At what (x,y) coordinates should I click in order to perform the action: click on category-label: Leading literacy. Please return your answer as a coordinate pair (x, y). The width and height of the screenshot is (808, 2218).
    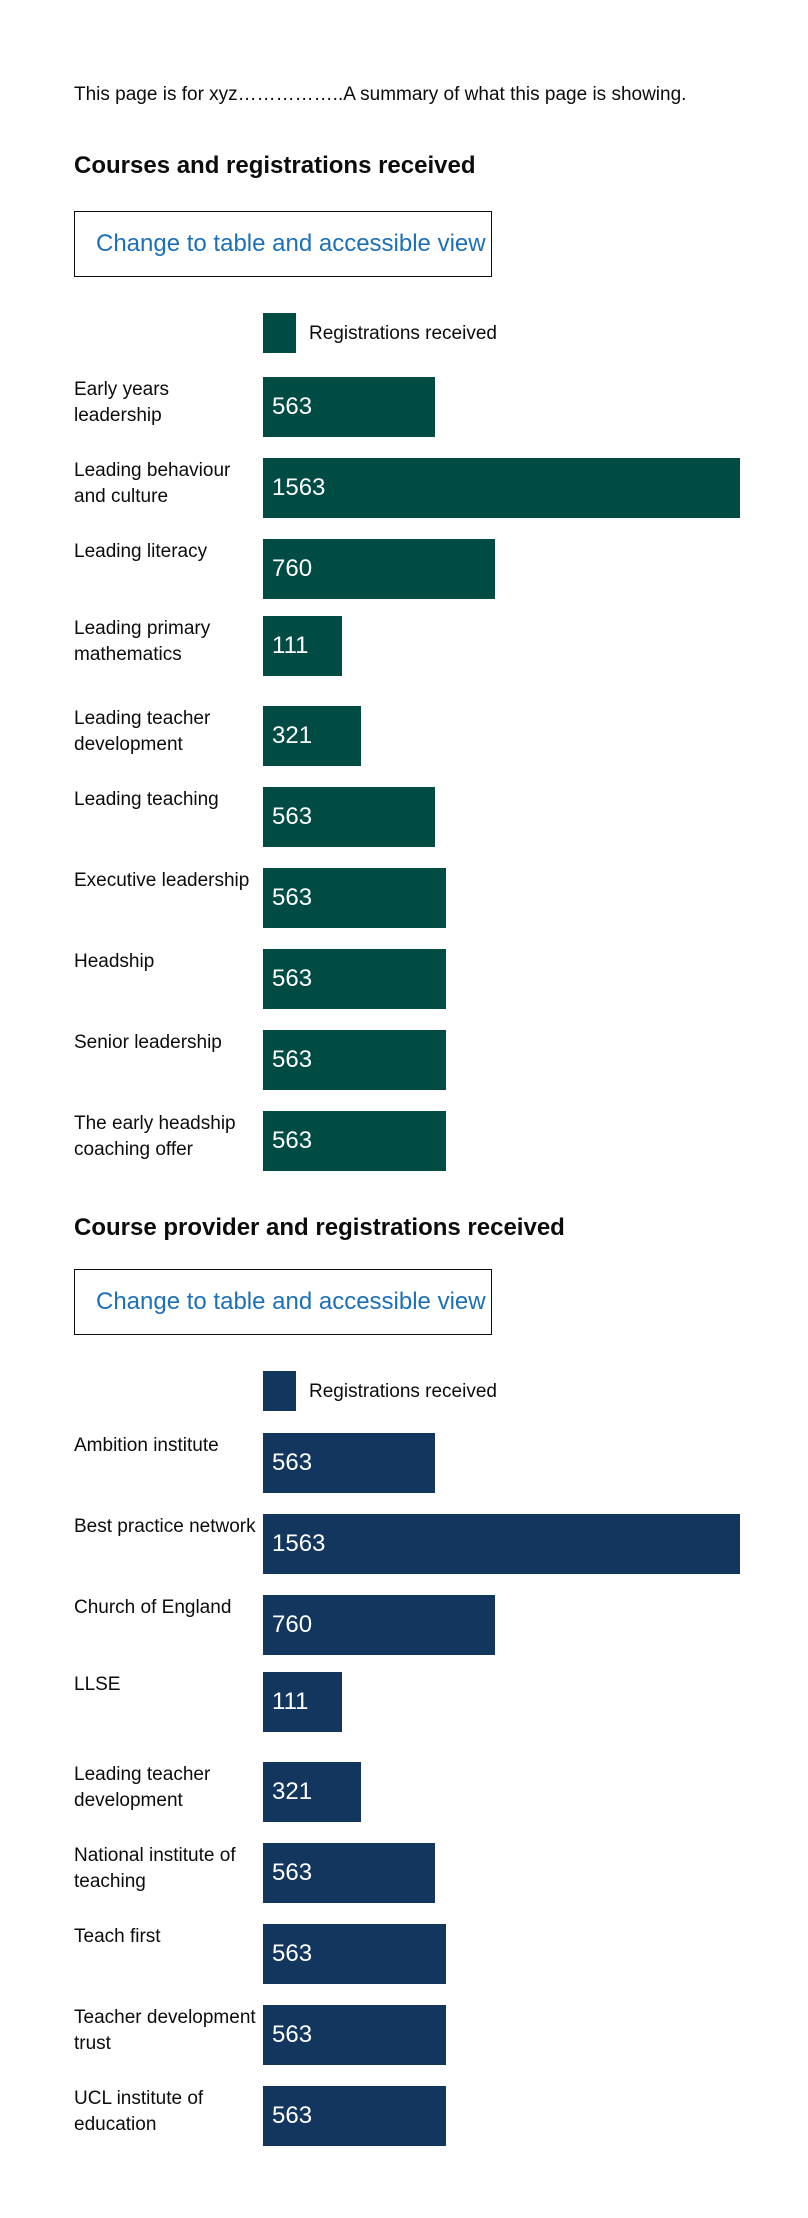
    Looking at the image, I should click on (141, 551).